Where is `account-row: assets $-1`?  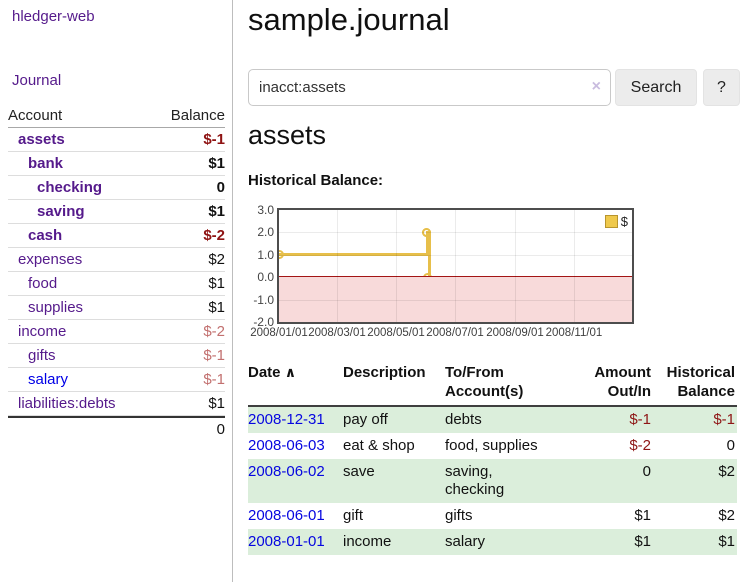
account-row: assets $-1 is located at coordinates (116, 140).